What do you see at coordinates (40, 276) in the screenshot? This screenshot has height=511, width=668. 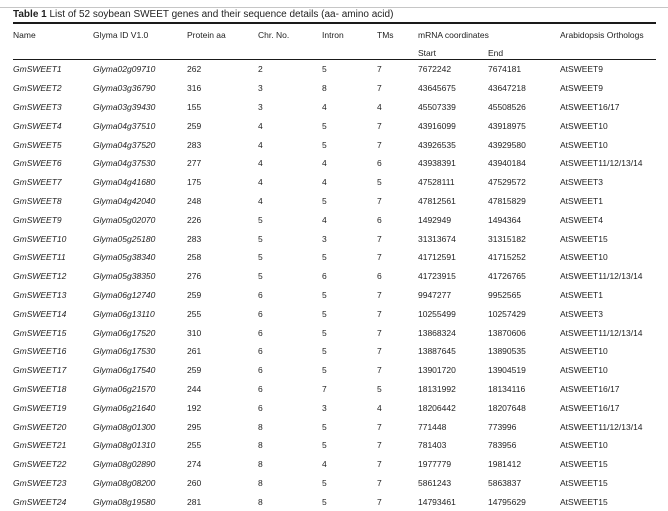 I see `cell-name: GmSWEET12` at bounding box center [40, 276].